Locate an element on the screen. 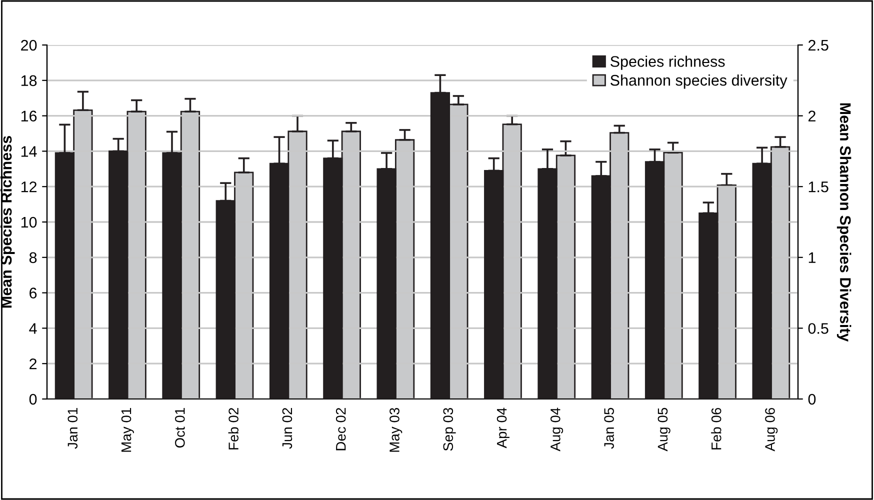 This screenshot has height=500, width=874. x-tick-label: Apr 04 is located at coordinates (503, 428).